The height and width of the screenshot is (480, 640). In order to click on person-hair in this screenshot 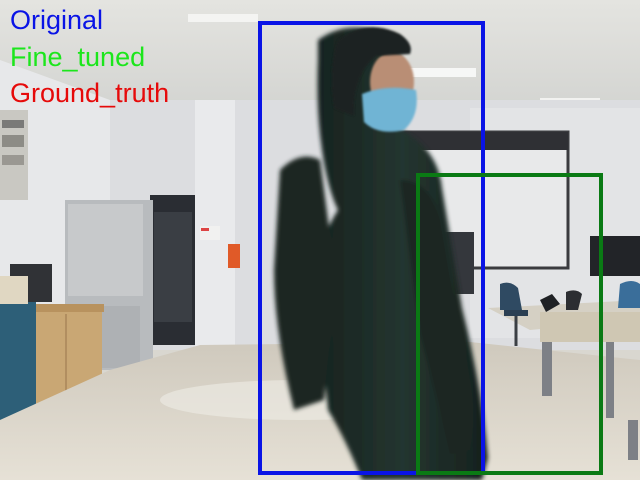, I will do `click(371, 72)`.